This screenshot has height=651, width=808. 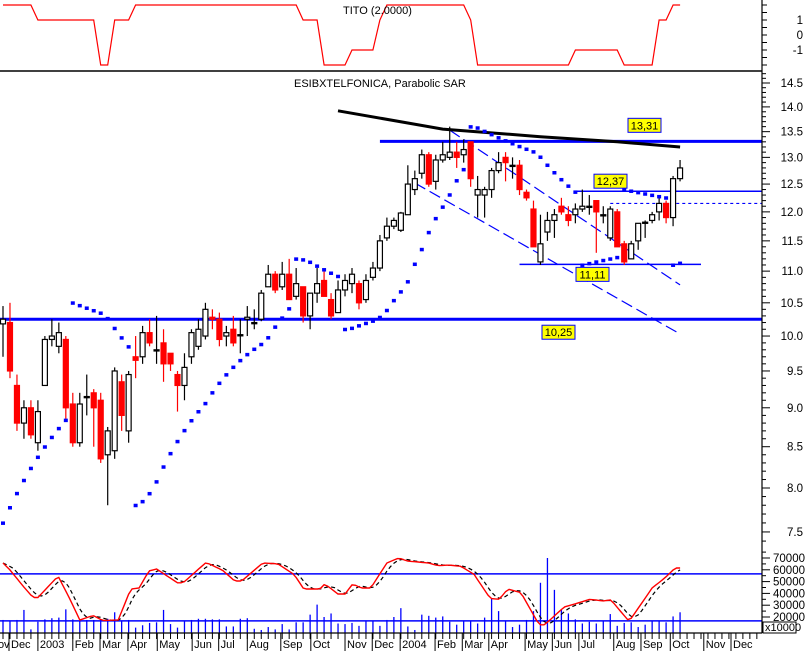 What do you see at coordinates (626, 645) in the screenshot?
I see `x-axis-month-label: Aug` at bounding box center [626, 645].